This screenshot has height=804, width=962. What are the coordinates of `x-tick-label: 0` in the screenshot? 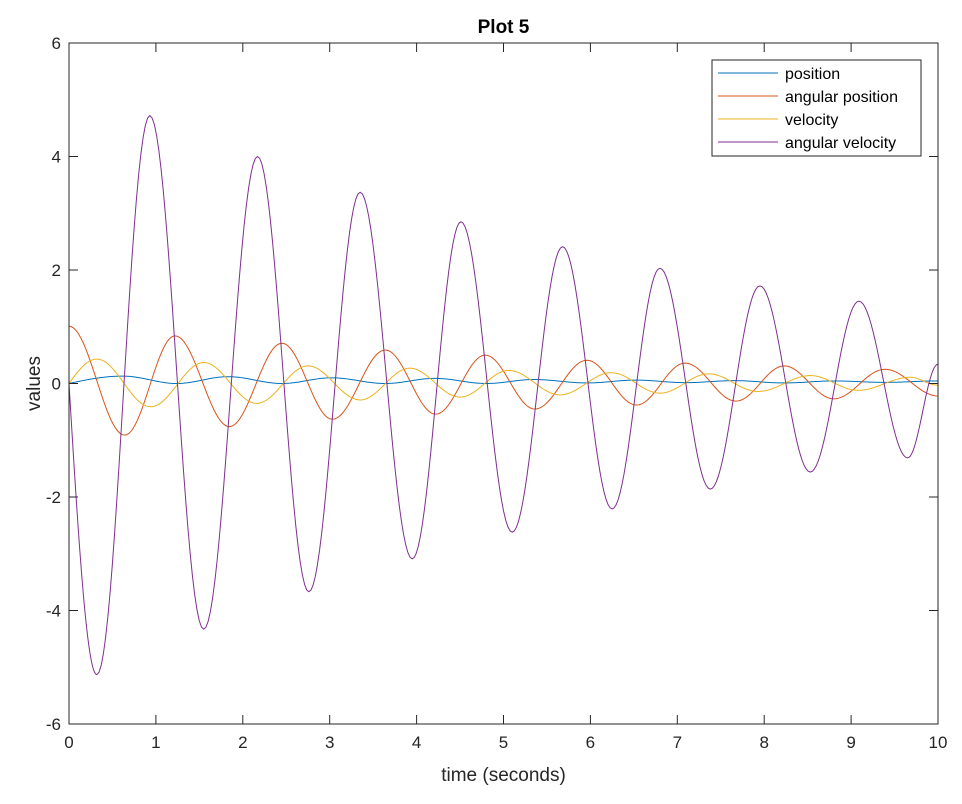 It's located at (68, 742).